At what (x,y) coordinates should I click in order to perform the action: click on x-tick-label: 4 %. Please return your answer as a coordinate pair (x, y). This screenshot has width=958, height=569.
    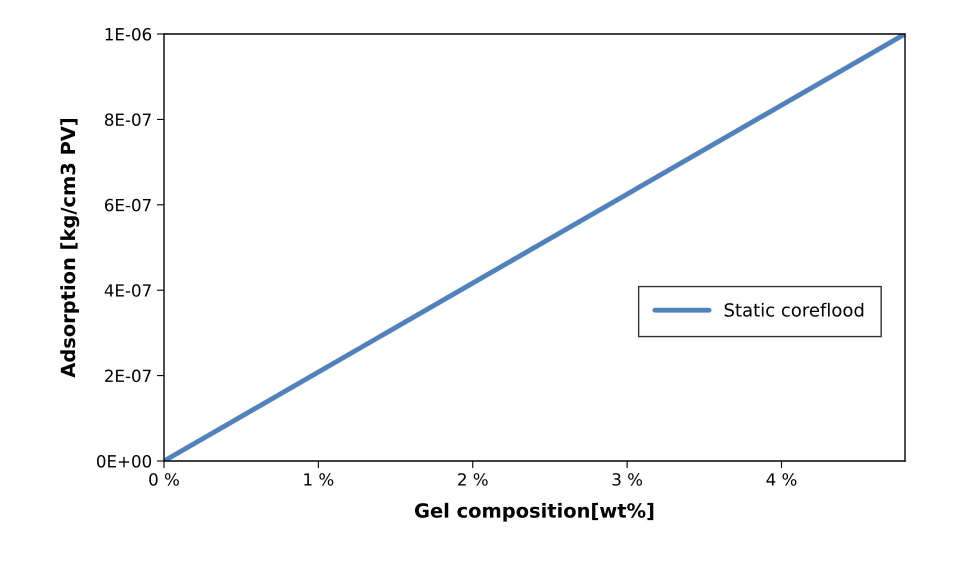
    Looking at the image, I should click on (781, 479).